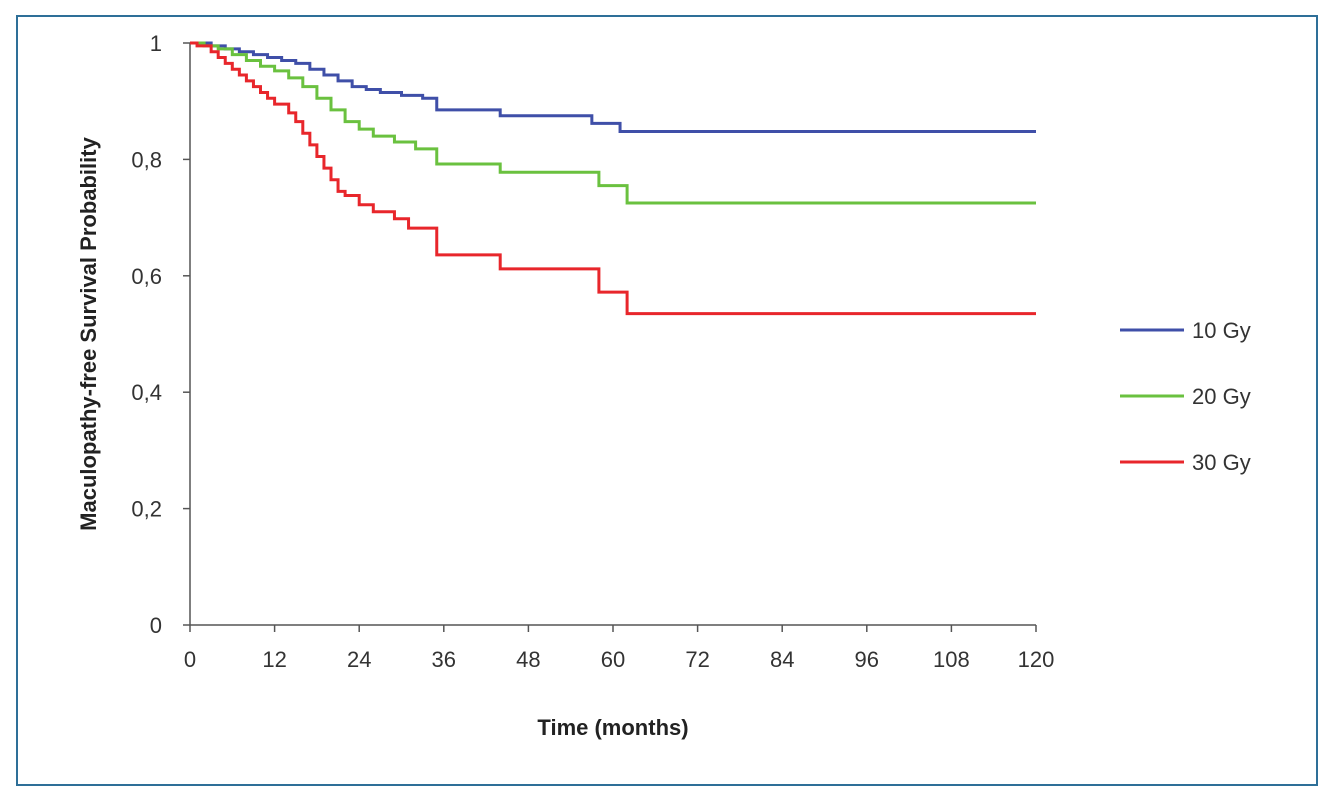 This screenshot has width=1336, height=800. Describe the element at coordinates (88, 333) in the screenshot. I see `y-axis-title: Maculopathy-free Survival Probability` at that location.